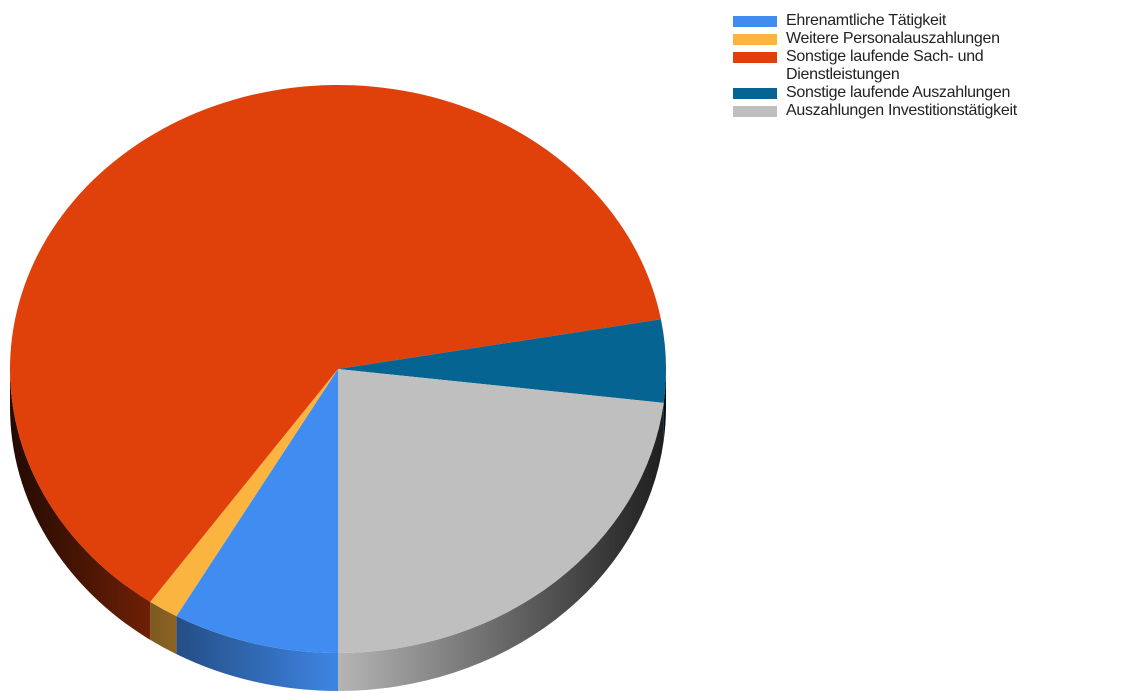 The height and width of the screenshot is (693, 1128). What do you see at coordinates (664, 405) in the screenshot?
I see `pie-side-sonstige-laufende-auszahlungen` at bounding box center [664, 405].